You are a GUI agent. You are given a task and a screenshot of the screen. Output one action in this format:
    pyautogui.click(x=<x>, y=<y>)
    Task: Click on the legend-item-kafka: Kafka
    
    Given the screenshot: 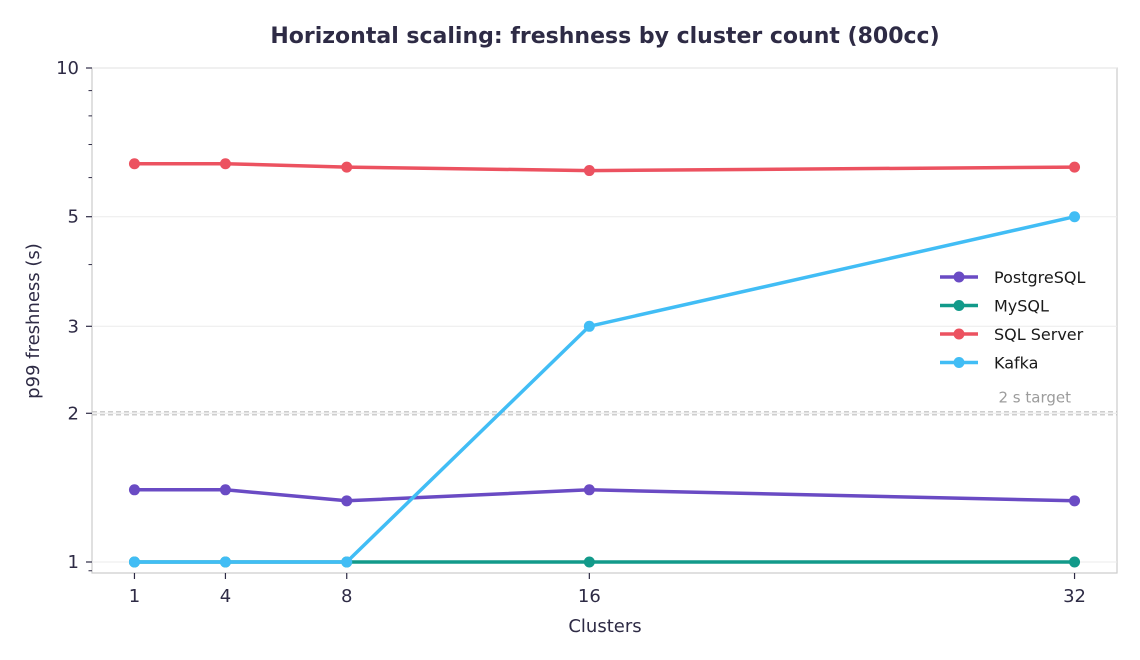 What is the action you would take?
    pyautogui.click(x=989, y=363)
    